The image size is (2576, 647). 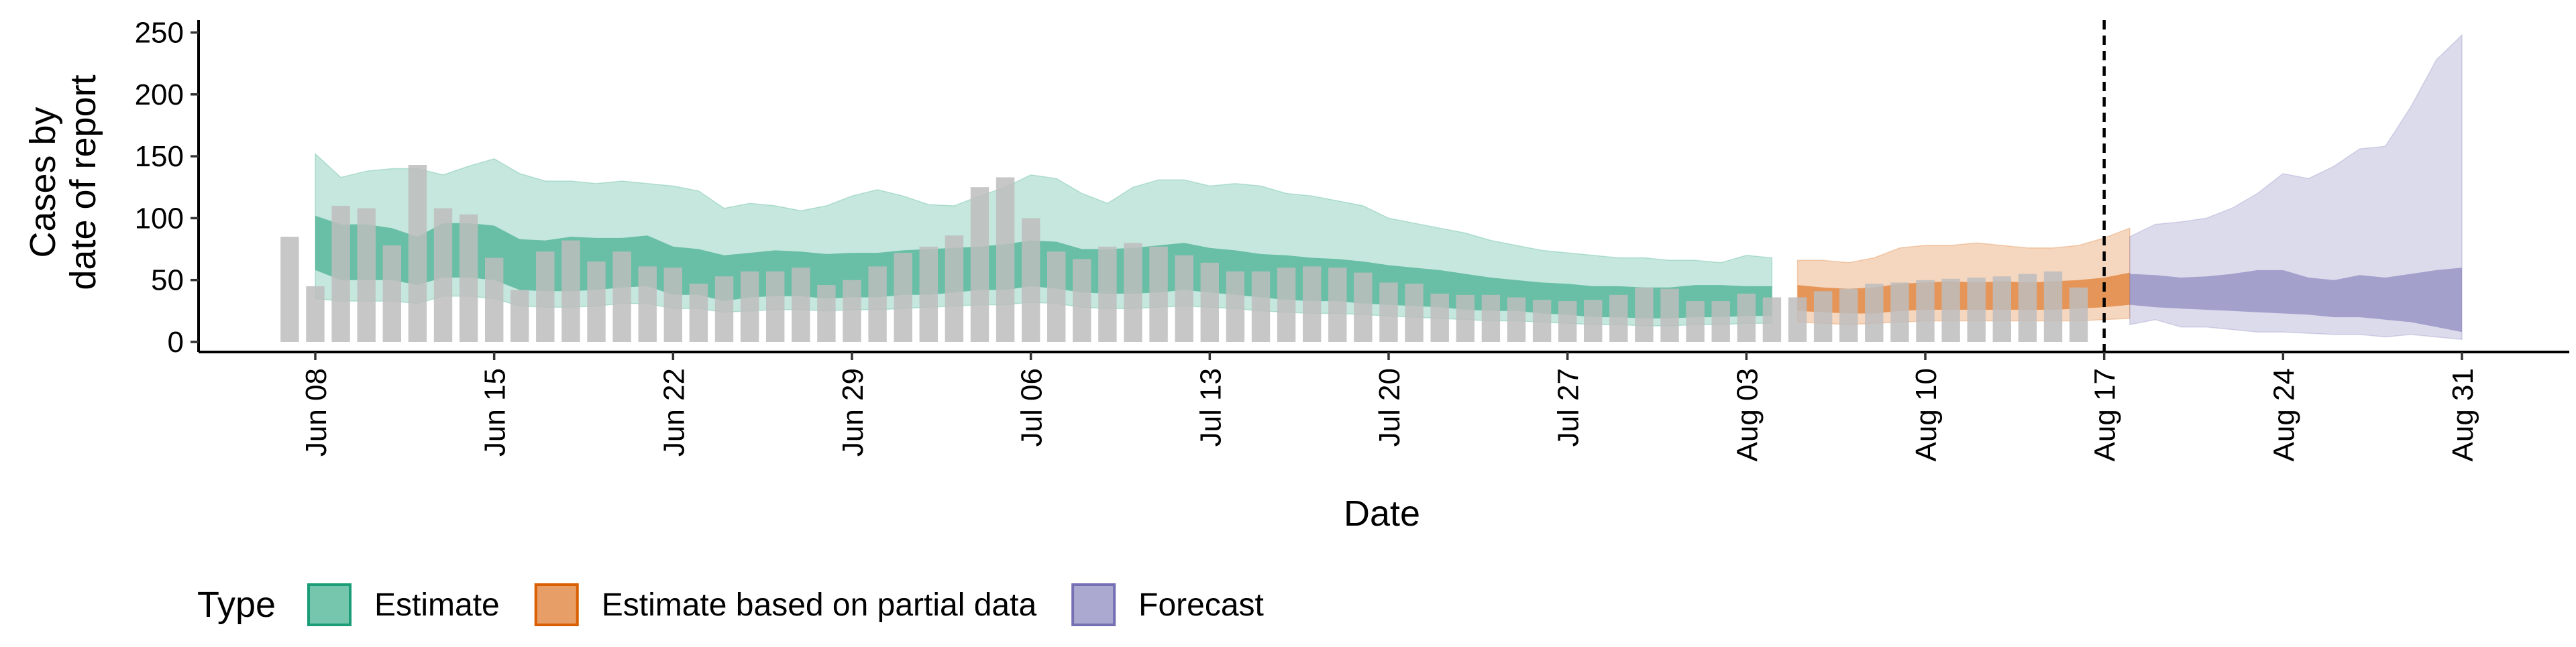 I want to click on forecast-legend-swatch, so click(x=1093, y=604).